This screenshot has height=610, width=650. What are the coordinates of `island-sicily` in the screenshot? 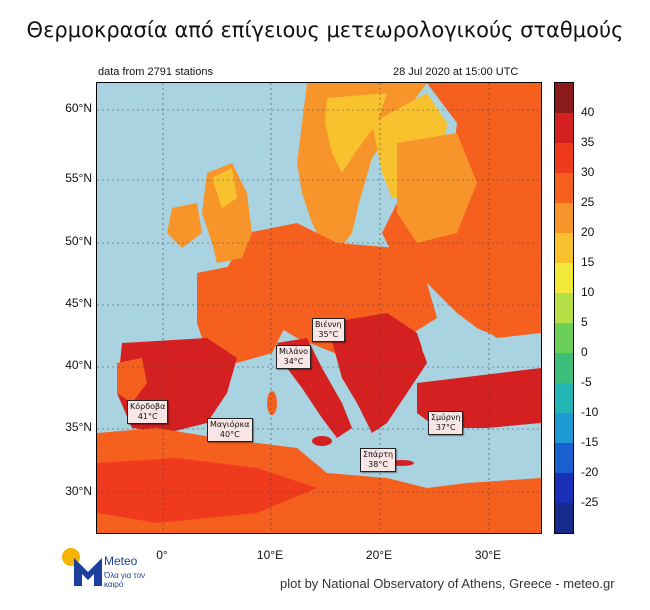 It's located at (322, 441).